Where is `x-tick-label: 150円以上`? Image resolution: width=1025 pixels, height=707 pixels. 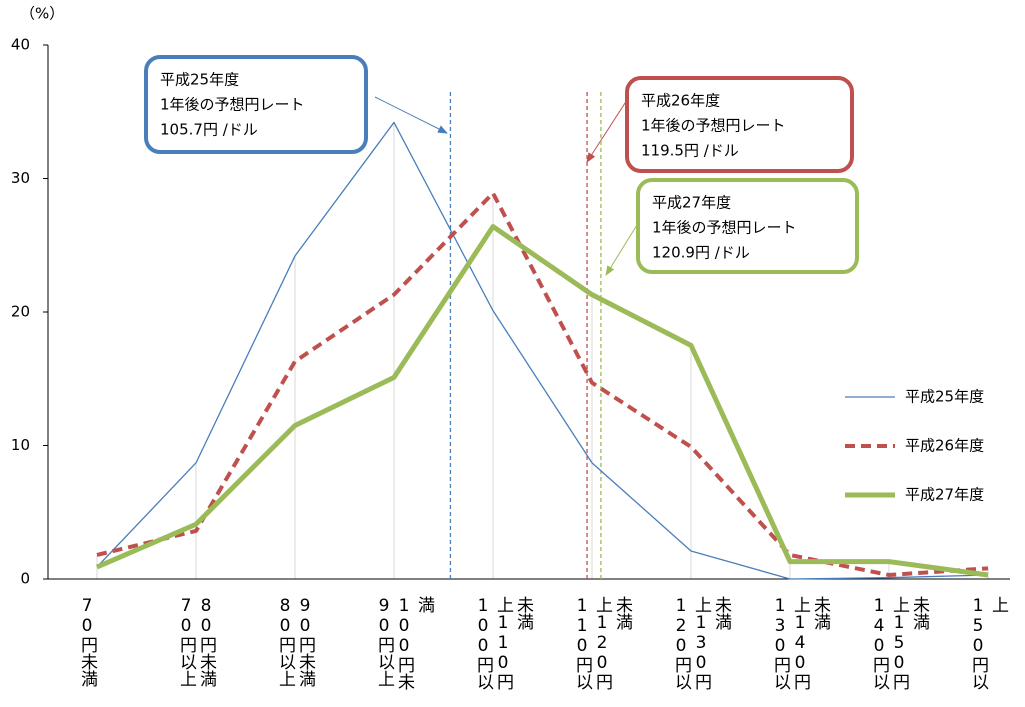
x-tick-label: 150円以上 is located at coordinates (988, 643).